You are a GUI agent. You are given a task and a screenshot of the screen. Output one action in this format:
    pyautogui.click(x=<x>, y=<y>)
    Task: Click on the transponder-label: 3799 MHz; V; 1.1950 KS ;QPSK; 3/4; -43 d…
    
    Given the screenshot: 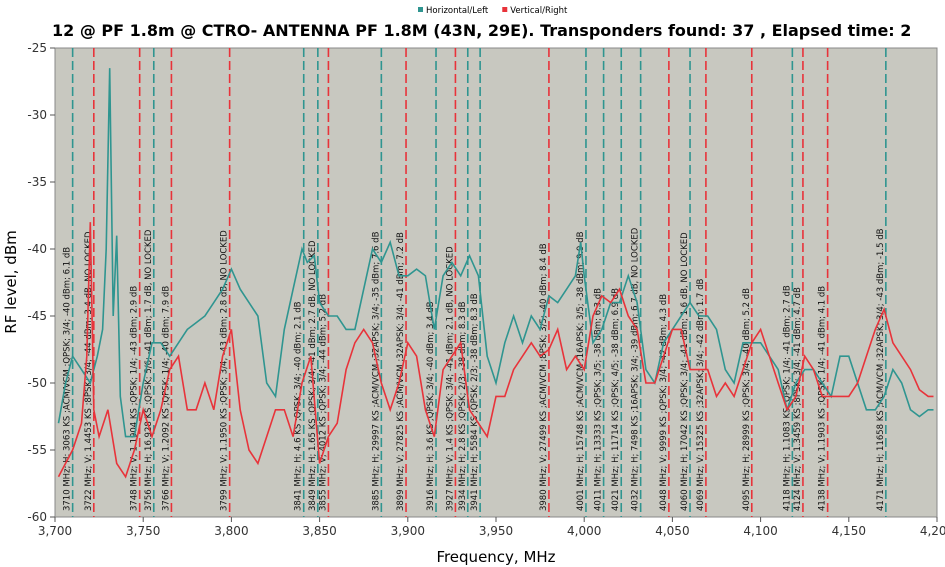 What is the action you would take?
    pyautogui.click(x=225, y=370)
    